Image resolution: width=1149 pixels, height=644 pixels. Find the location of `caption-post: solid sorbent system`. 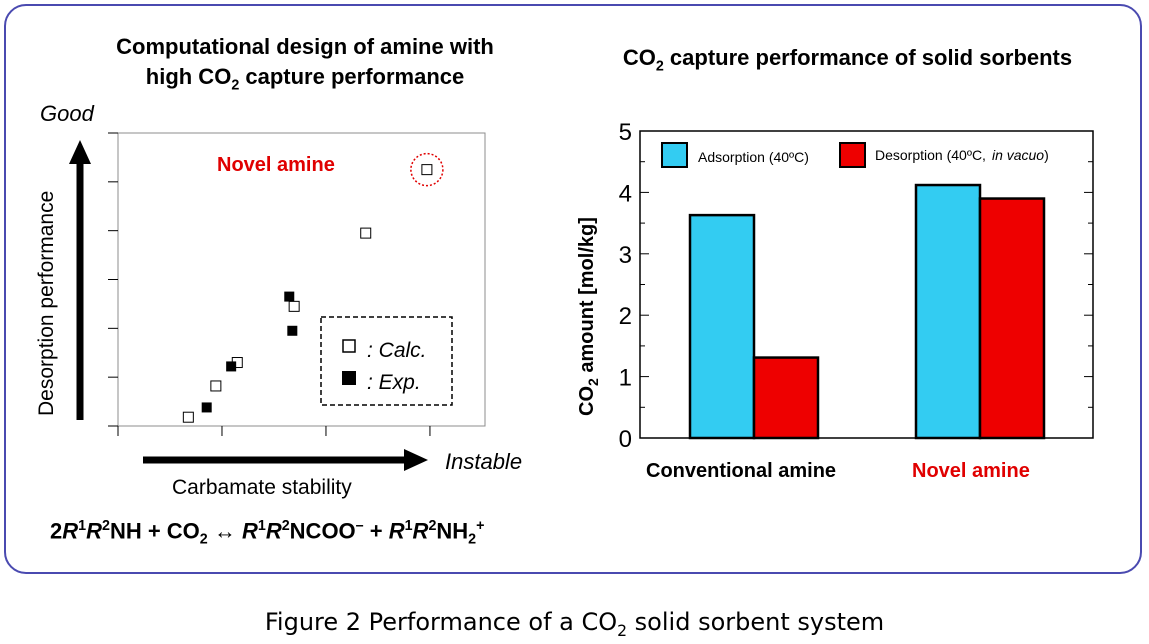

caption-post: solid sorbent system is located at coordinates (756, 622).